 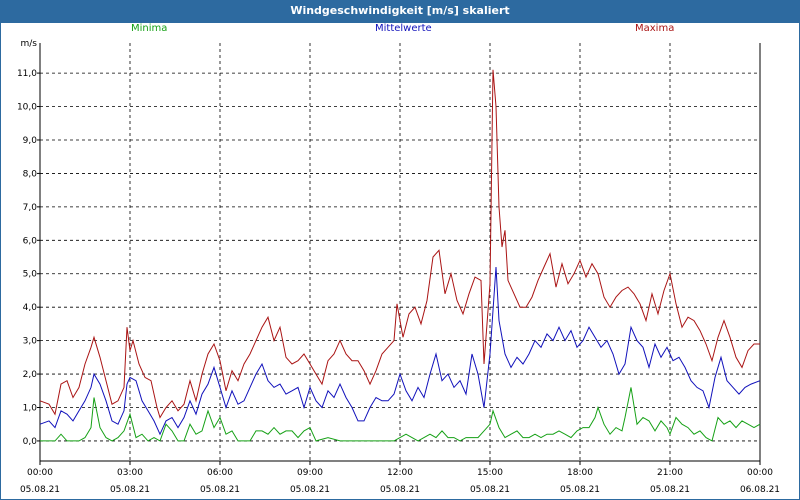 I want to click on legend-minima: Minima, so click(x=149, y=28).